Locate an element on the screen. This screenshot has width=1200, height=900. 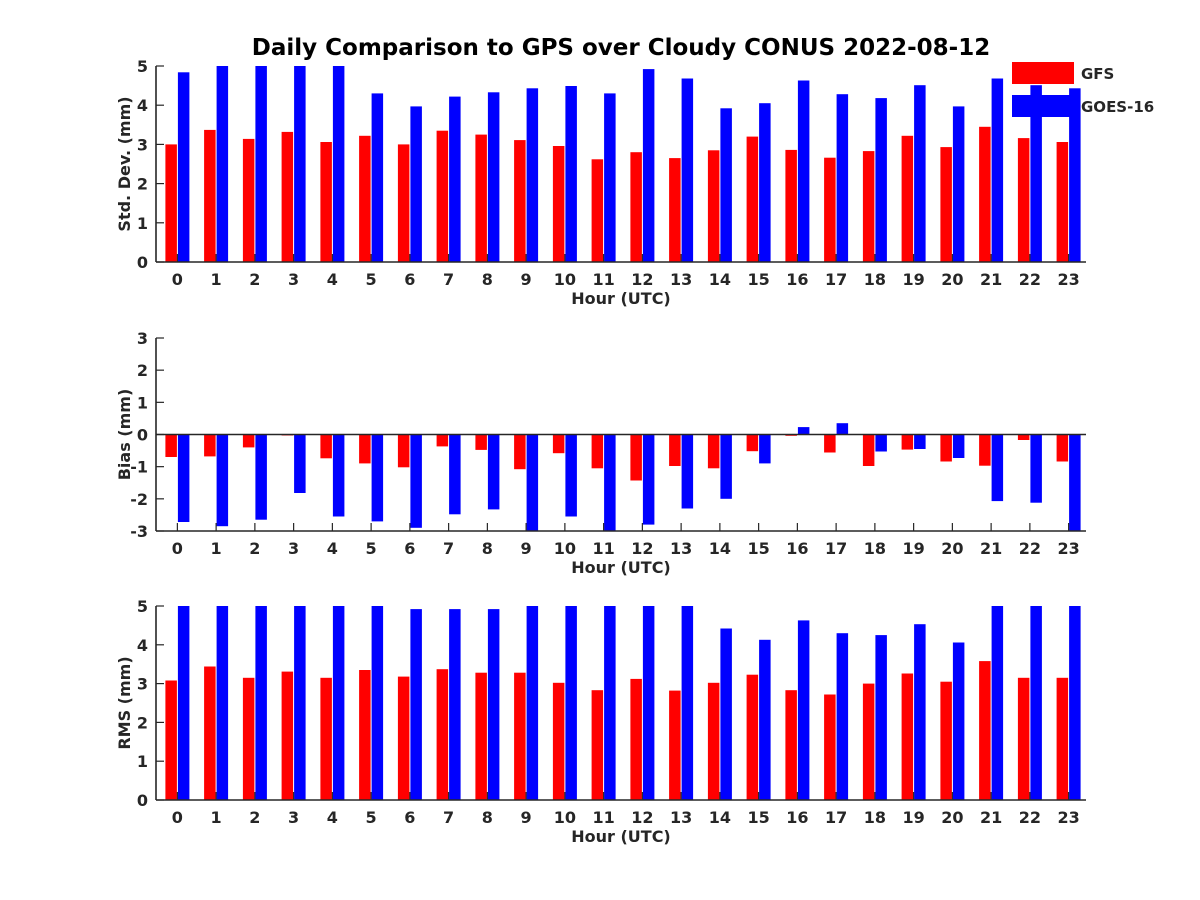
x-tick-label: 7 is located at coordinates (448, 817).